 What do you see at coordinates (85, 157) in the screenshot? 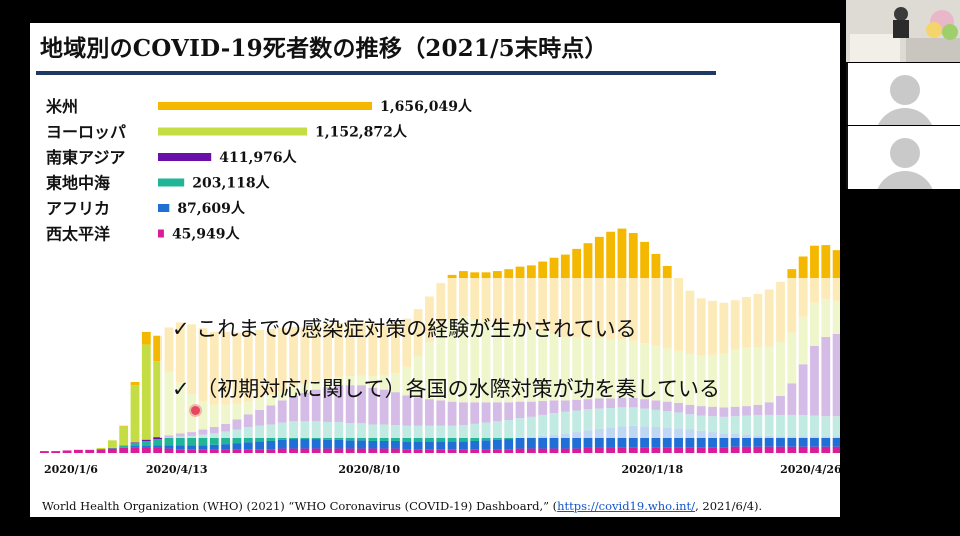
I see `legend-label: 南東アジア` at bounding box center [85, 157].